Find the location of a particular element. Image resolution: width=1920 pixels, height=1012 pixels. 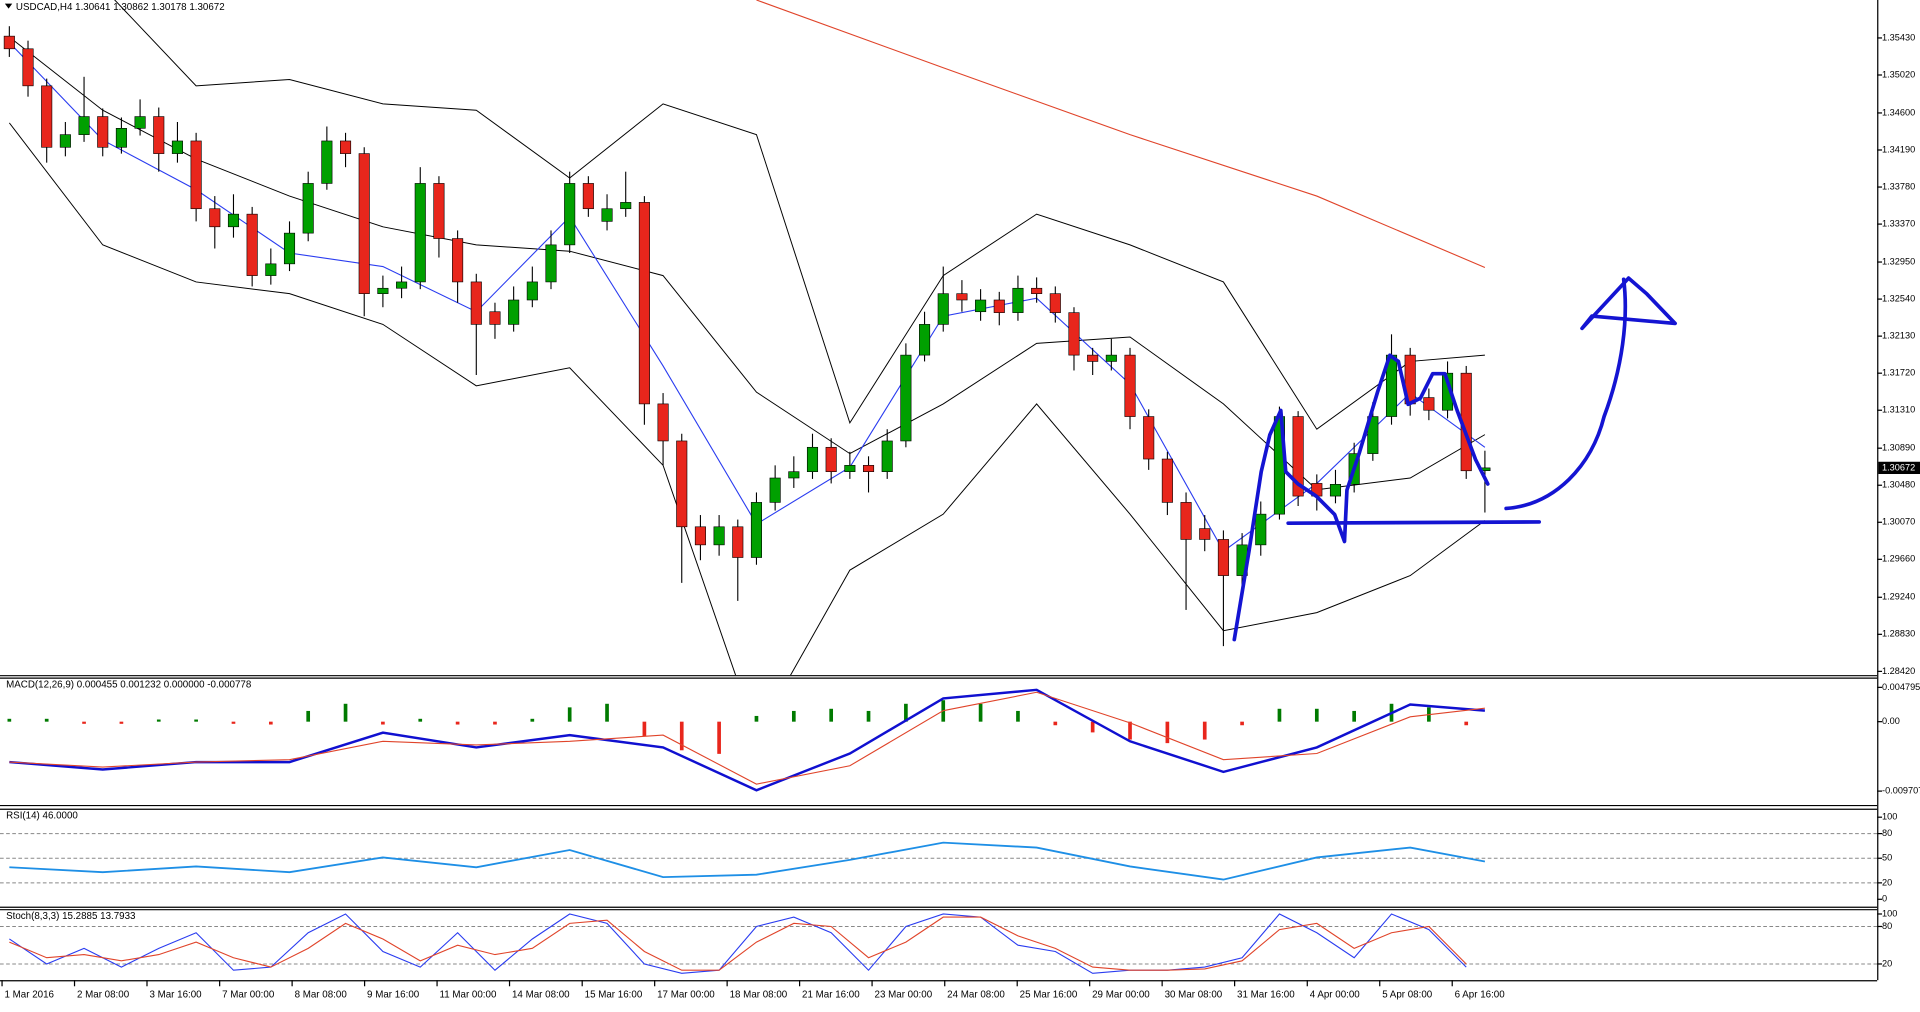

y-tick-label: 80 is located at coordinates (1887, 926).